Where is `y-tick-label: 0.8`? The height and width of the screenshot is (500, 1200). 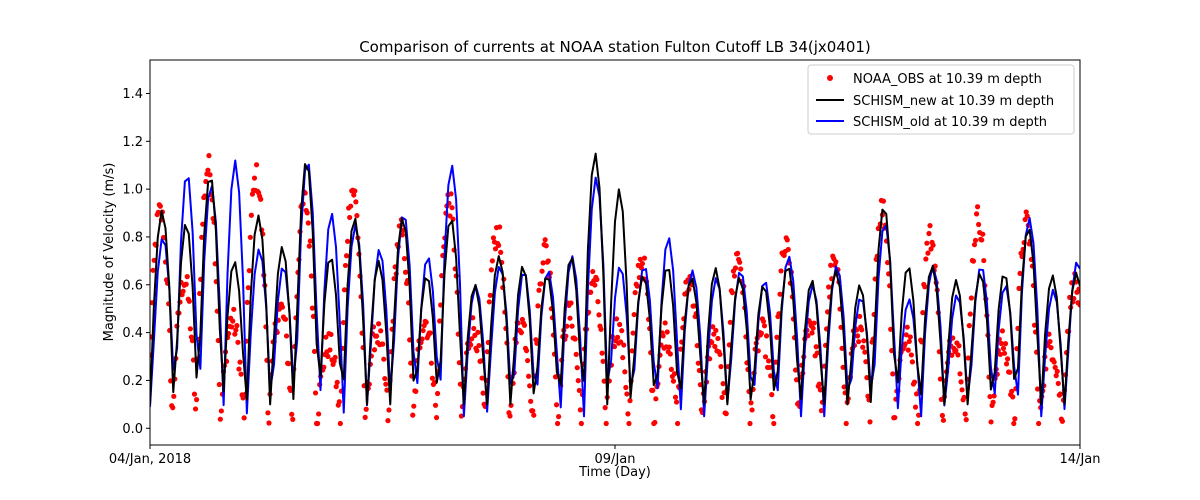
y-tick-label: 0.8 is located at coordinates (132, 237).